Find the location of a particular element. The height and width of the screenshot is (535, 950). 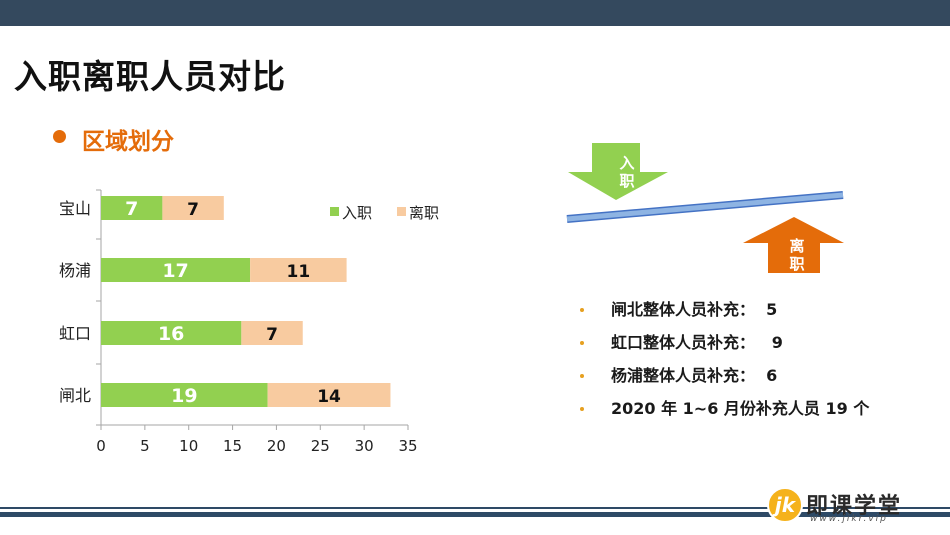

summary-item: 杨浦整体人员补充： 6 is located at coordinates (724, 380).